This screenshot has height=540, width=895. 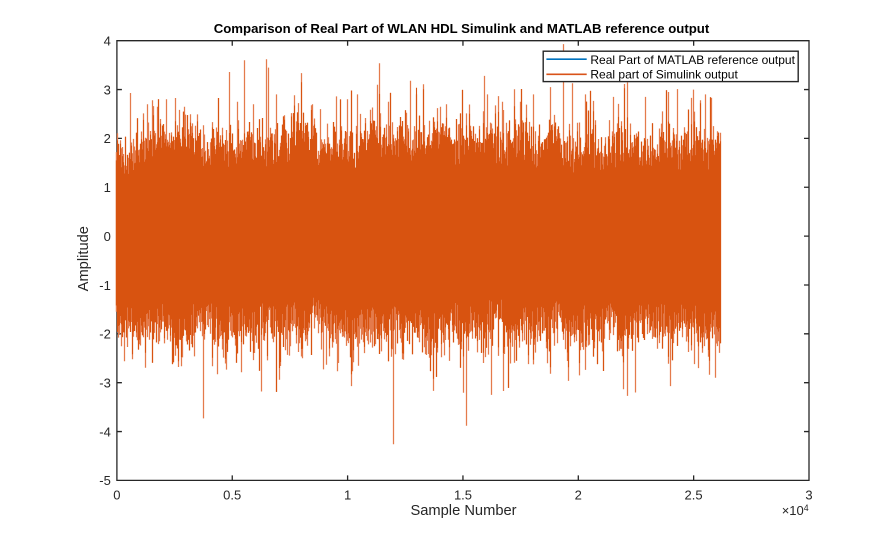 I want to click on svg-text: ×104, so click(x=795, y=510).